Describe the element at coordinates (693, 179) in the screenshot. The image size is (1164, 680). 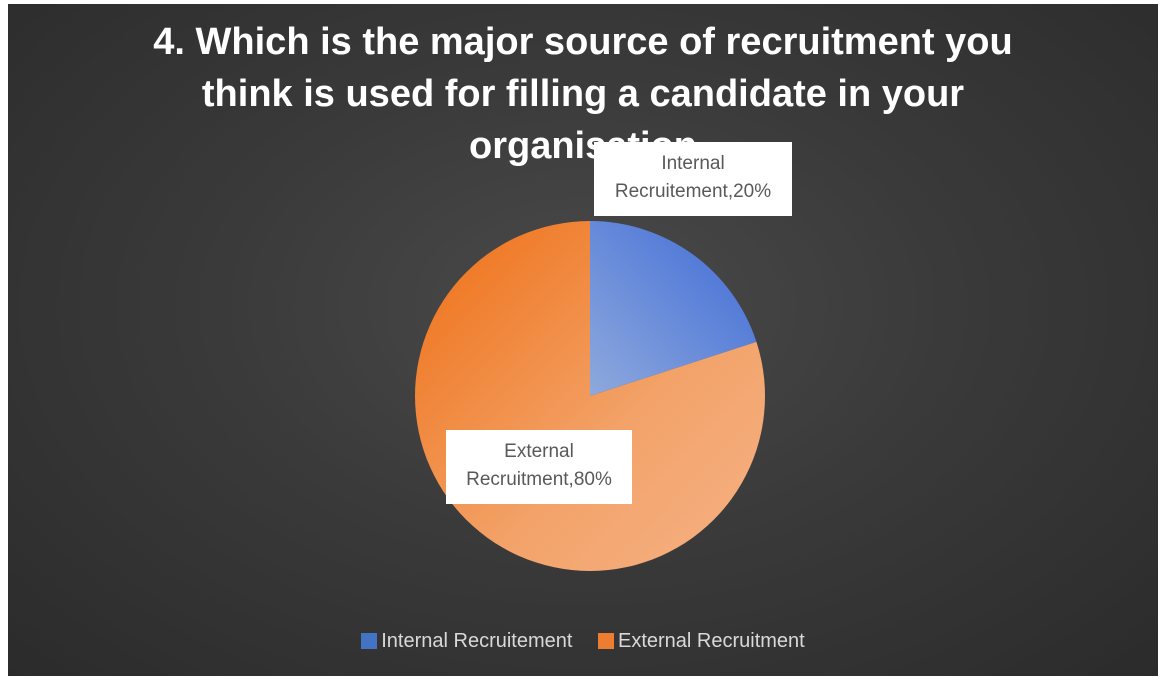
I see `data-label-internal: Internal Recruitement,20%` at that location.